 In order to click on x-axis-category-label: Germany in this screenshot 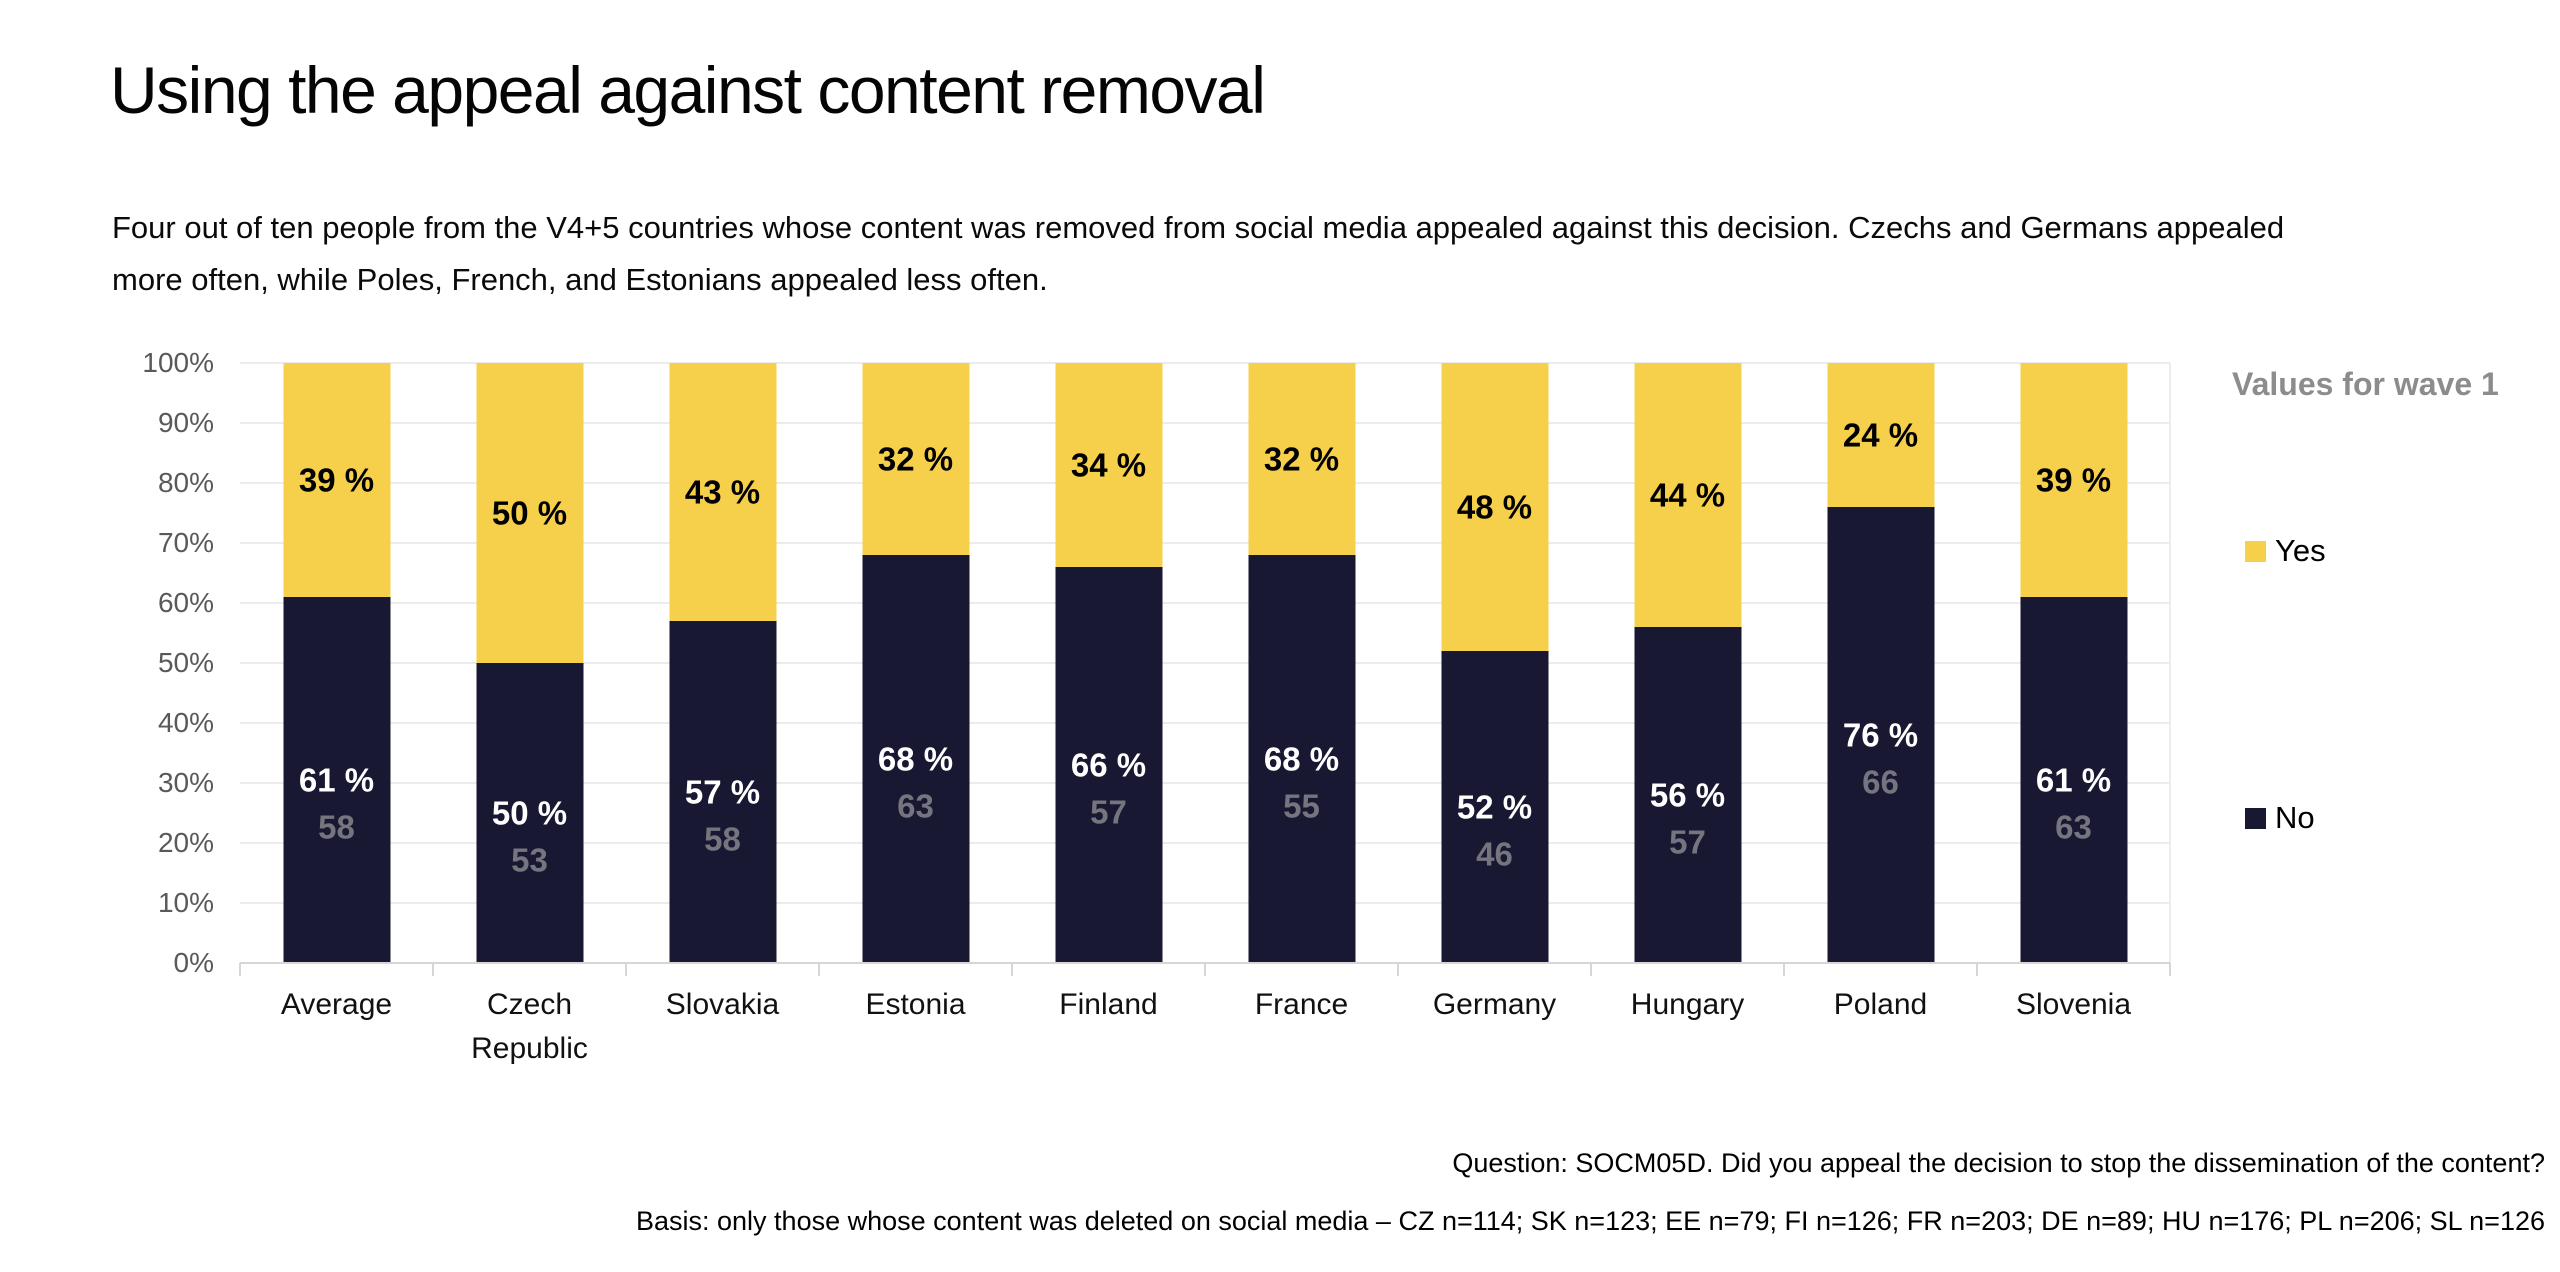, I will do `click(1494, 1004)`.